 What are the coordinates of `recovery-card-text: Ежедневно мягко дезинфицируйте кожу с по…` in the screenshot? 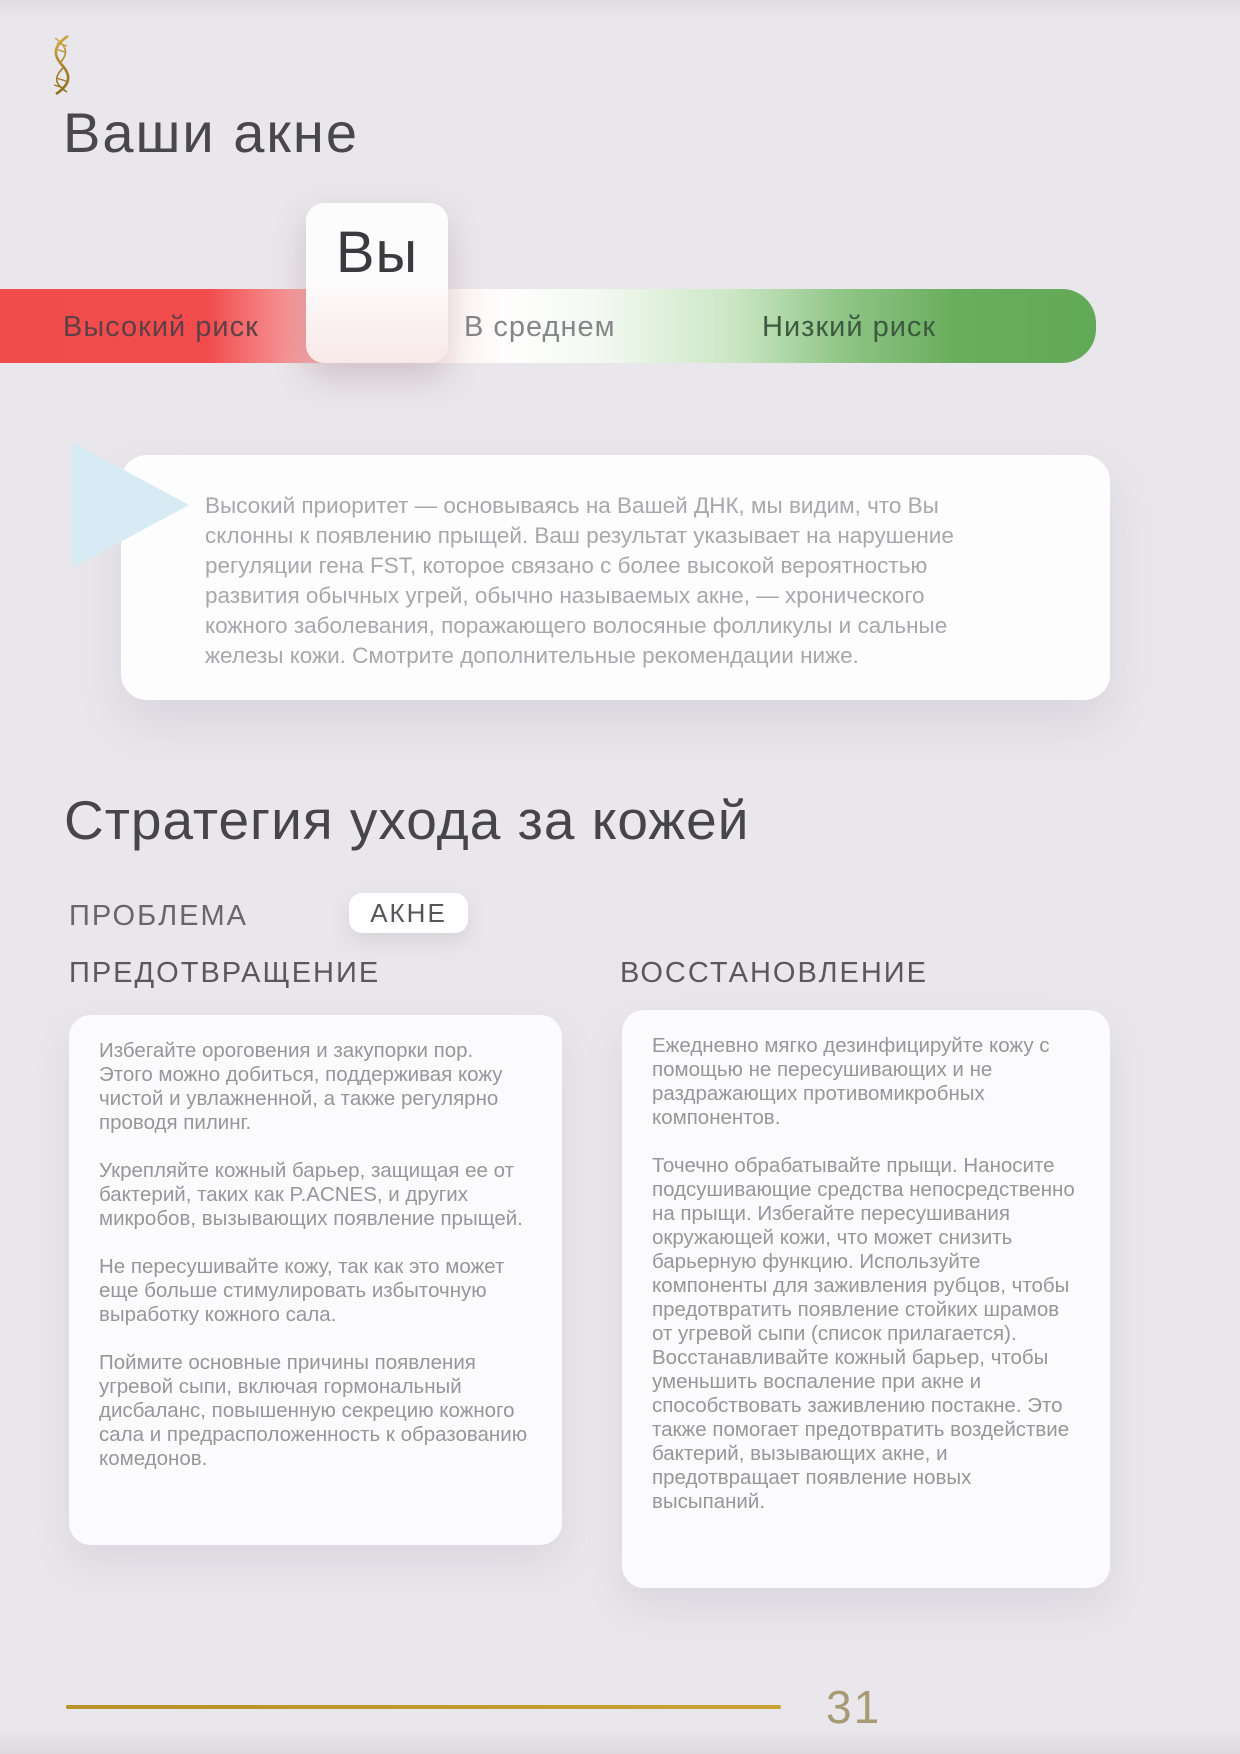 It's located at (865, 1274).